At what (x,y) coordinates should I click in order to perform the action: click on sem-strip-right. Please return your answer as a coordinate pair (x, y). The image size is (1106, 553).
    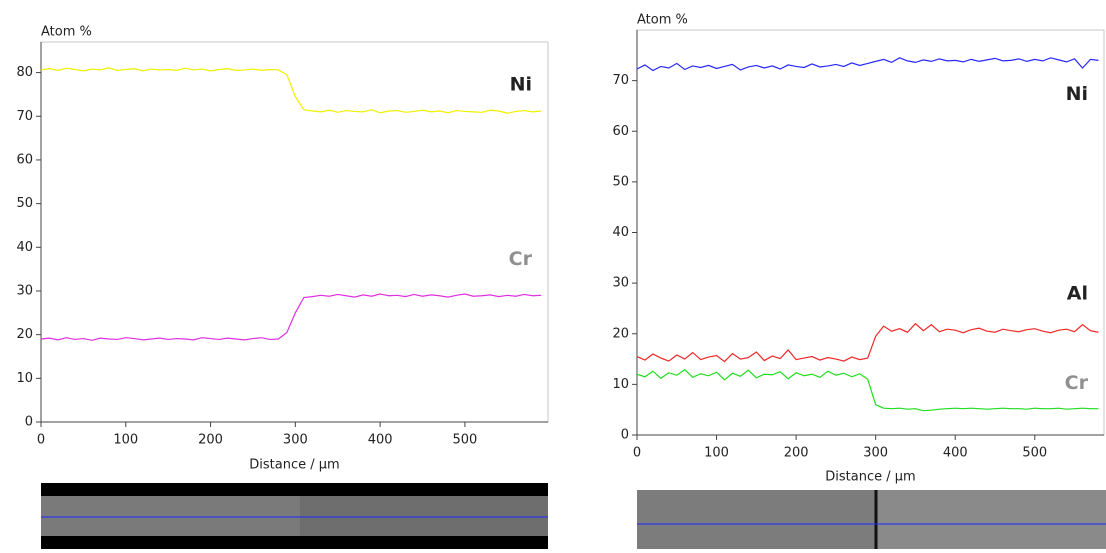
    Looking at the image, I should click on (871, 519).